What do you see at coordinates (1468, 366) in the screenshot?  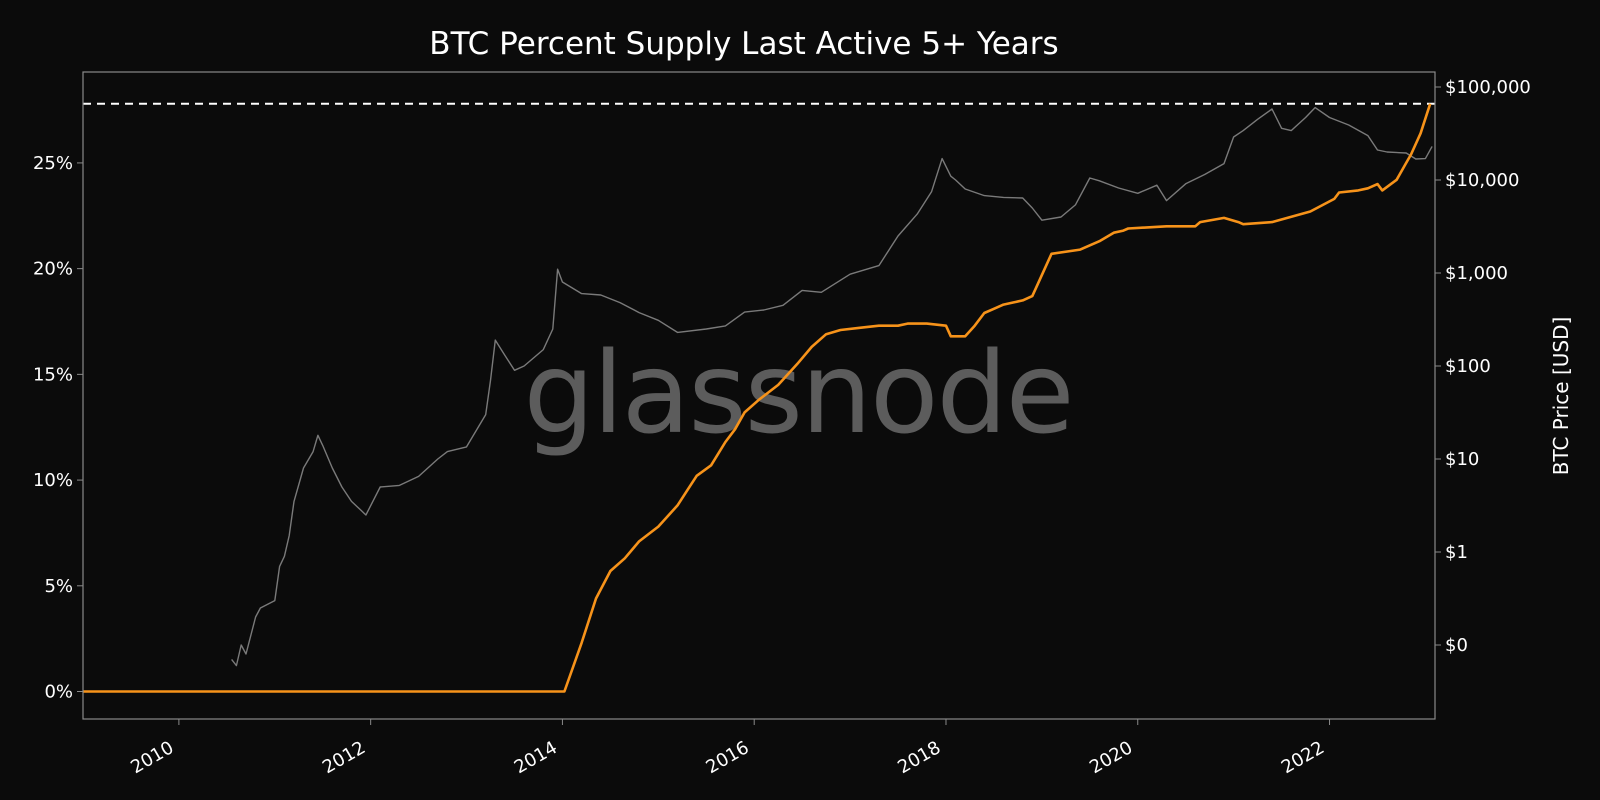 I see `y-right-tick-label: $100` at bounding box center [1468, 366].